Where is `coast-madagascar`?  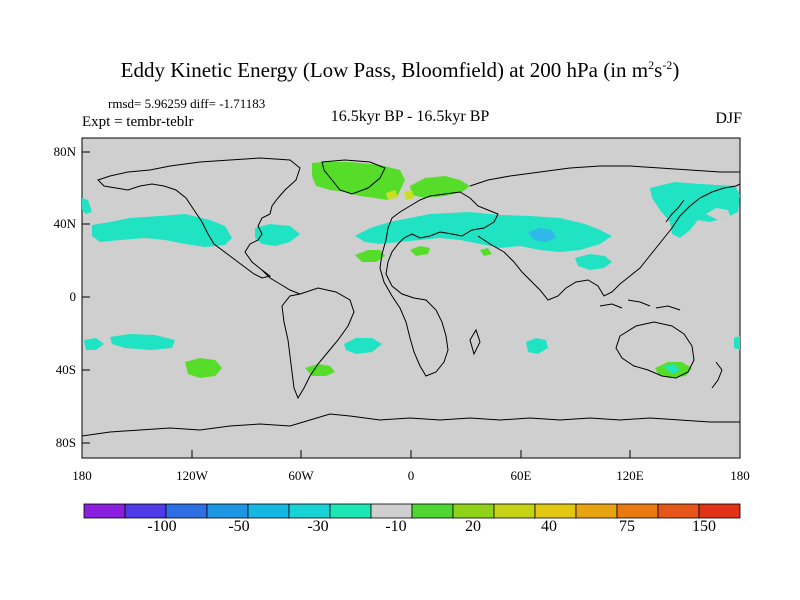 coast-madagascar is located at coordinates (475, 342).